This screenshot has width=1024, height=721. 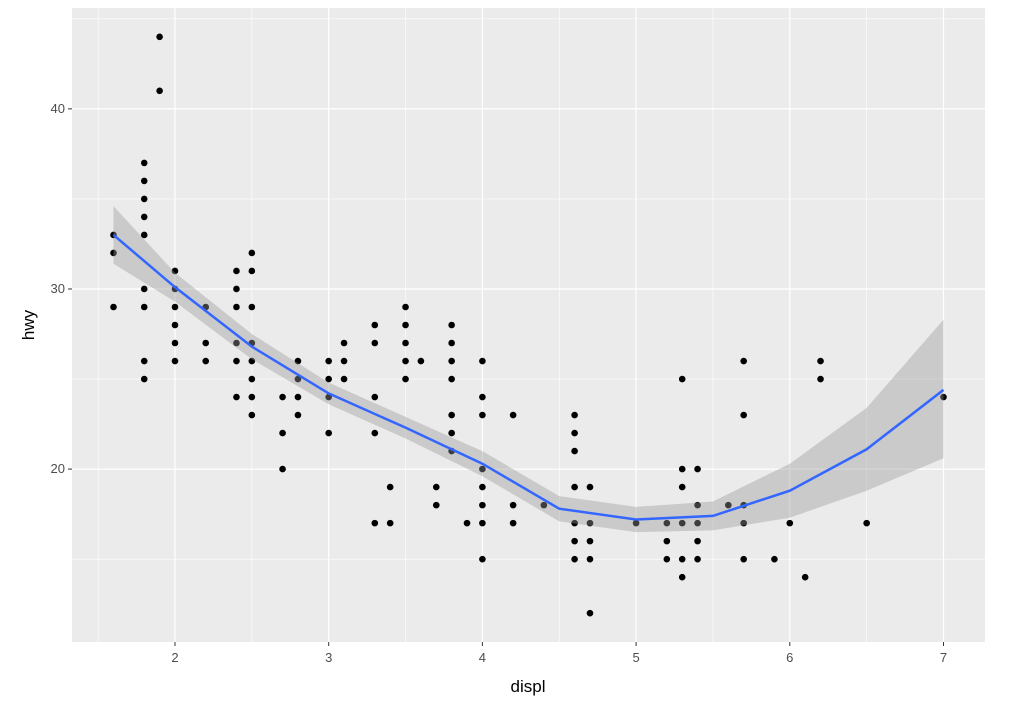 I want to click on x-tick-label: 5, so click(x=635, y=657).